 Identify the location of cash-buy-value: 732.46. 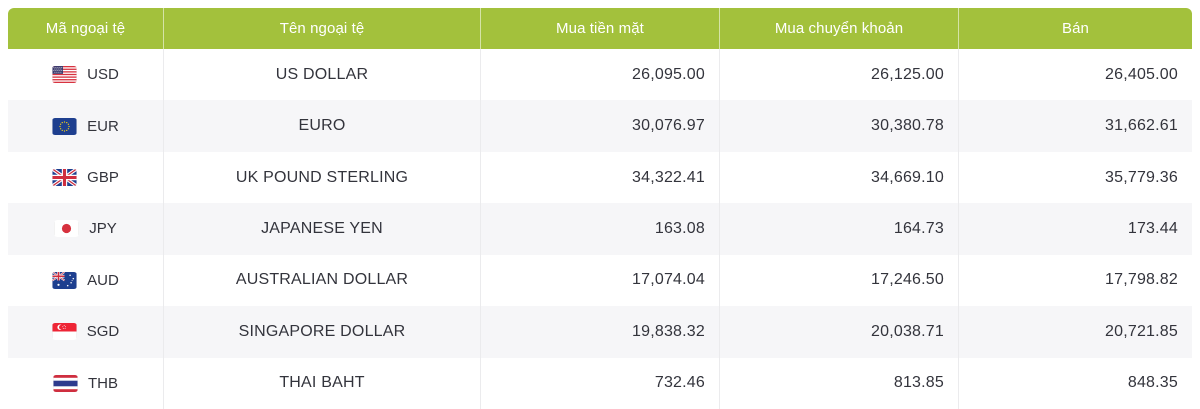
(600, 383).